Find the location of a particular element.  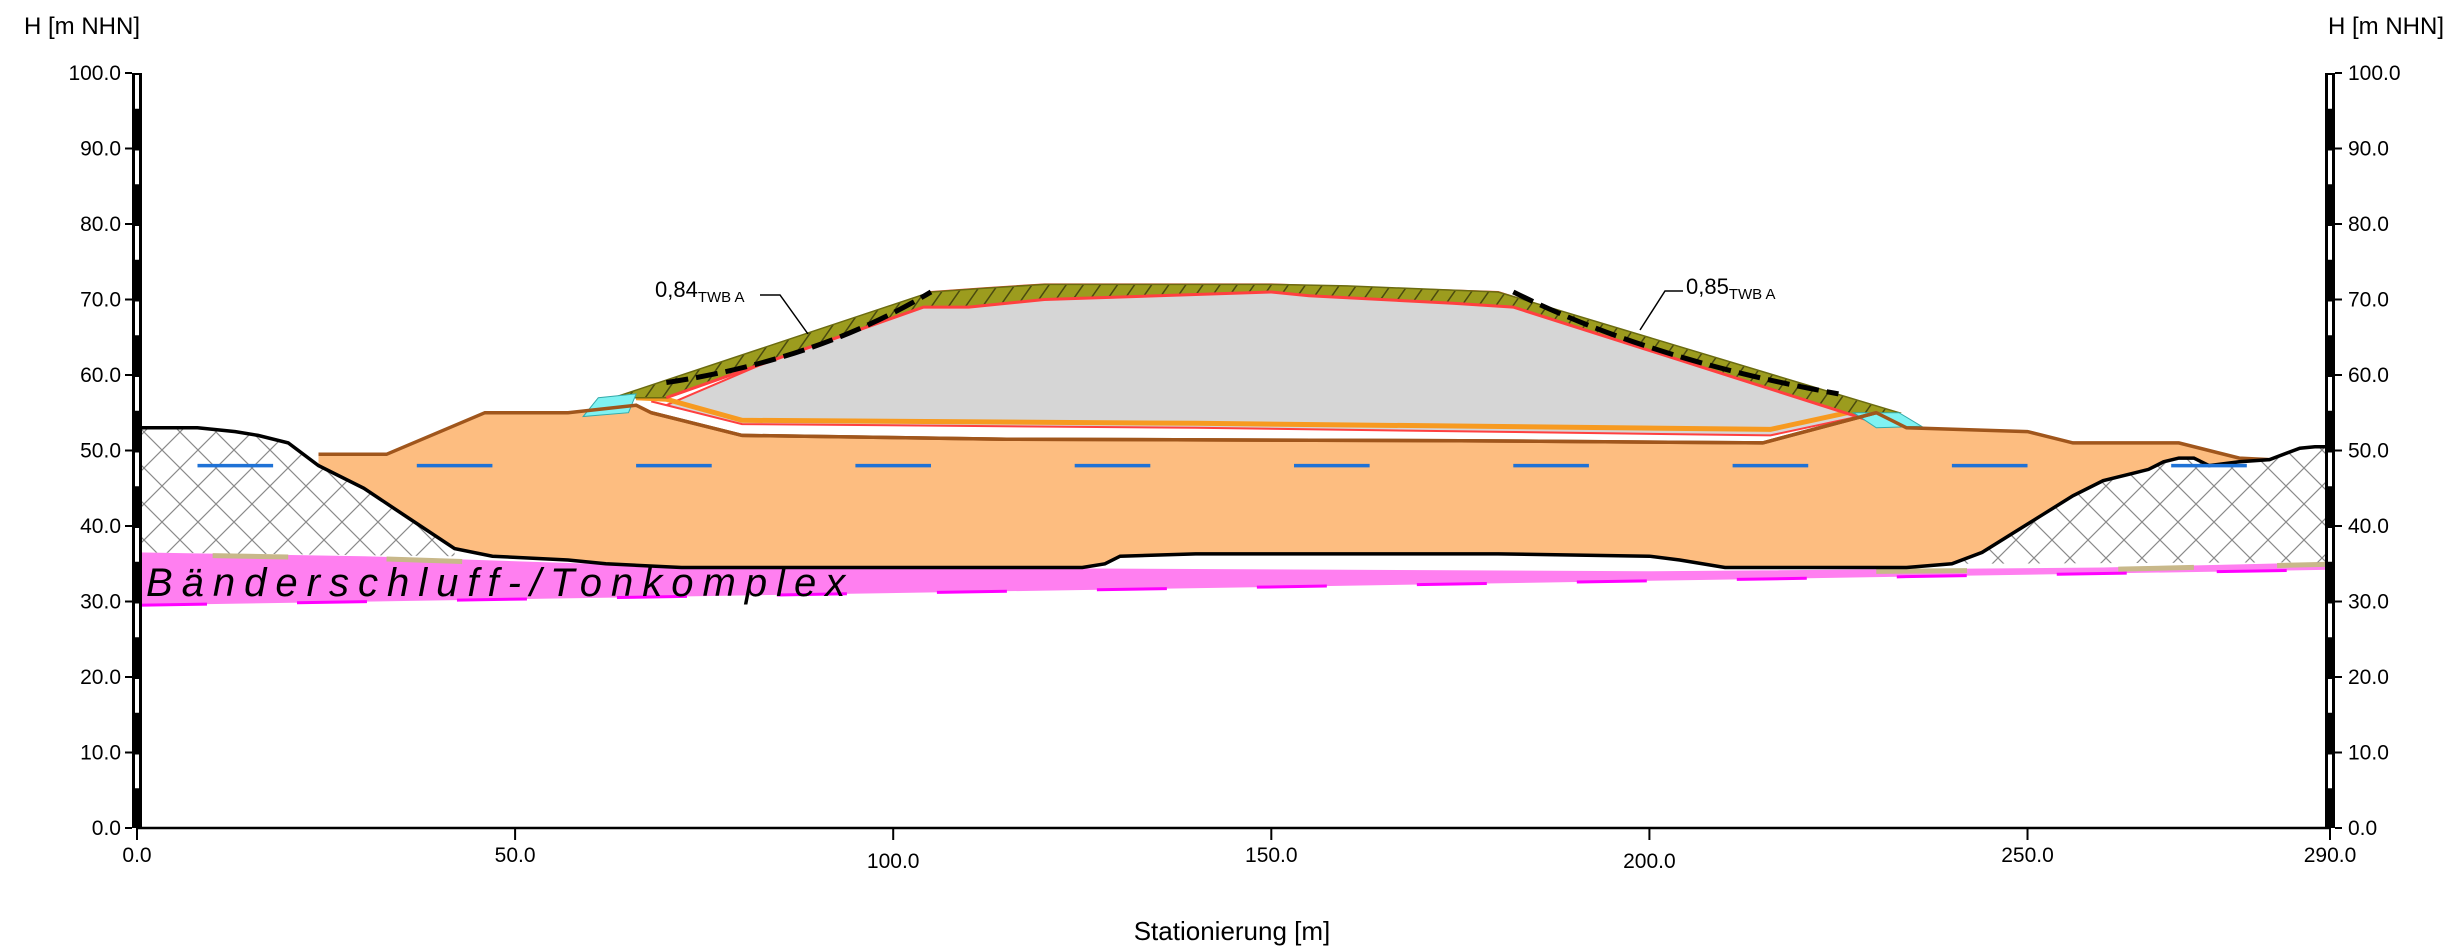

left-axis-tick-label: 60.0 is located at coordinates (100, 375).